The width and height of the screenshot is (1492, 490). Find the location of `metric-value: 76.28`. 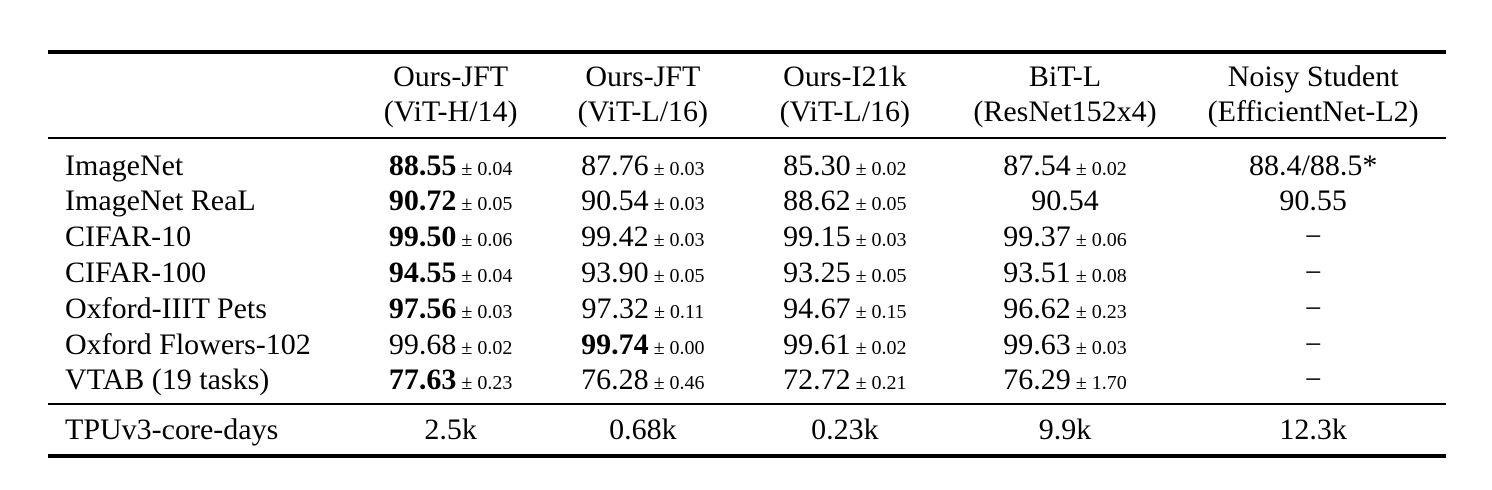

metric-value: 76.28 is located at coordinates (615, 379).